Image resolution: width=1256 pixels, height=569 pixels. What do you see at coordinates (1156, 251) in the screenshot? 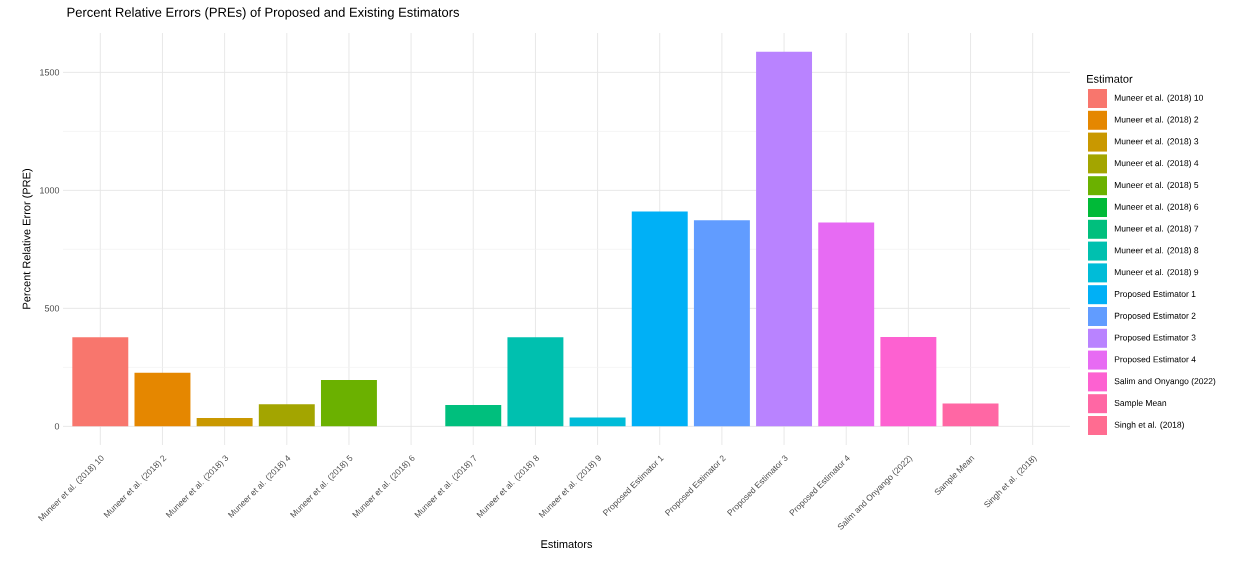
I see `legend-label: Muneer et al. (2018) 8` at bounding box center [1156, 251].